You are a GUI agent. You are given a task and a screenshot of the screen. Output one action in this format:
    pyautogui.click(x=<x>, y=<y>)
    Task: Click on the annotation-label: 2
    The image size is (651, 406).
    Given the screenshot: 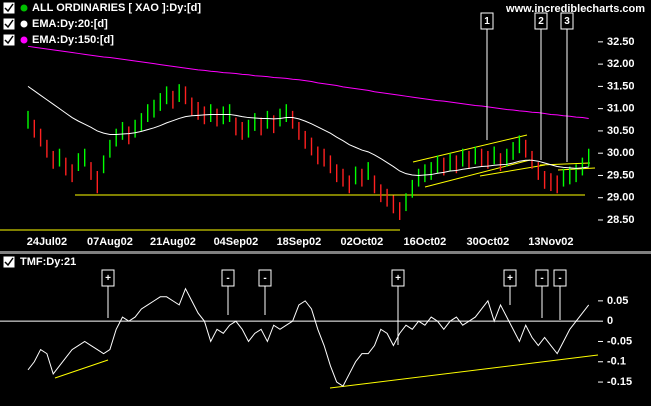 What is the action you would take?
    pyautogui.click(x=541, y=21)
    